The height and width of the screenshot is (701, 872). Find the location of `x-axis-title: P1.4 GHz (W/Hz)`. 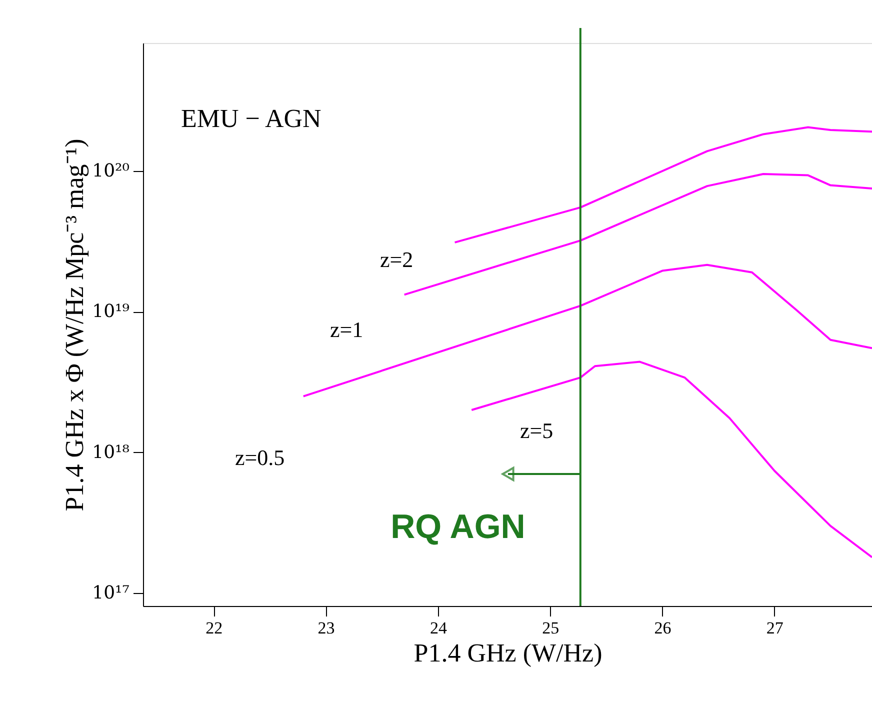

x-axis-title: P1.4 GHz (W/Hz) is located at coordinates (508, 653).